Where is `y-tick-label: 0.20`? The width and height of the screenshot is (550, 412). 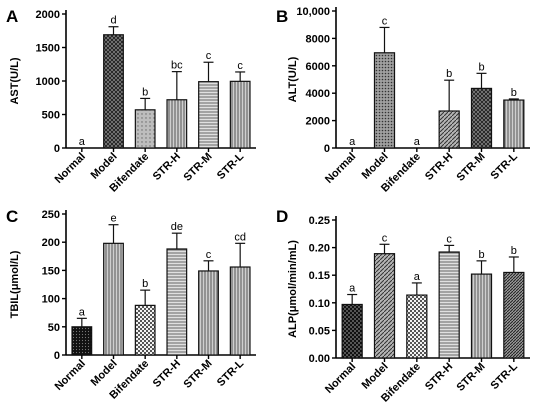
y-tick-label: 0.20 is located at coordinates (319, 249).